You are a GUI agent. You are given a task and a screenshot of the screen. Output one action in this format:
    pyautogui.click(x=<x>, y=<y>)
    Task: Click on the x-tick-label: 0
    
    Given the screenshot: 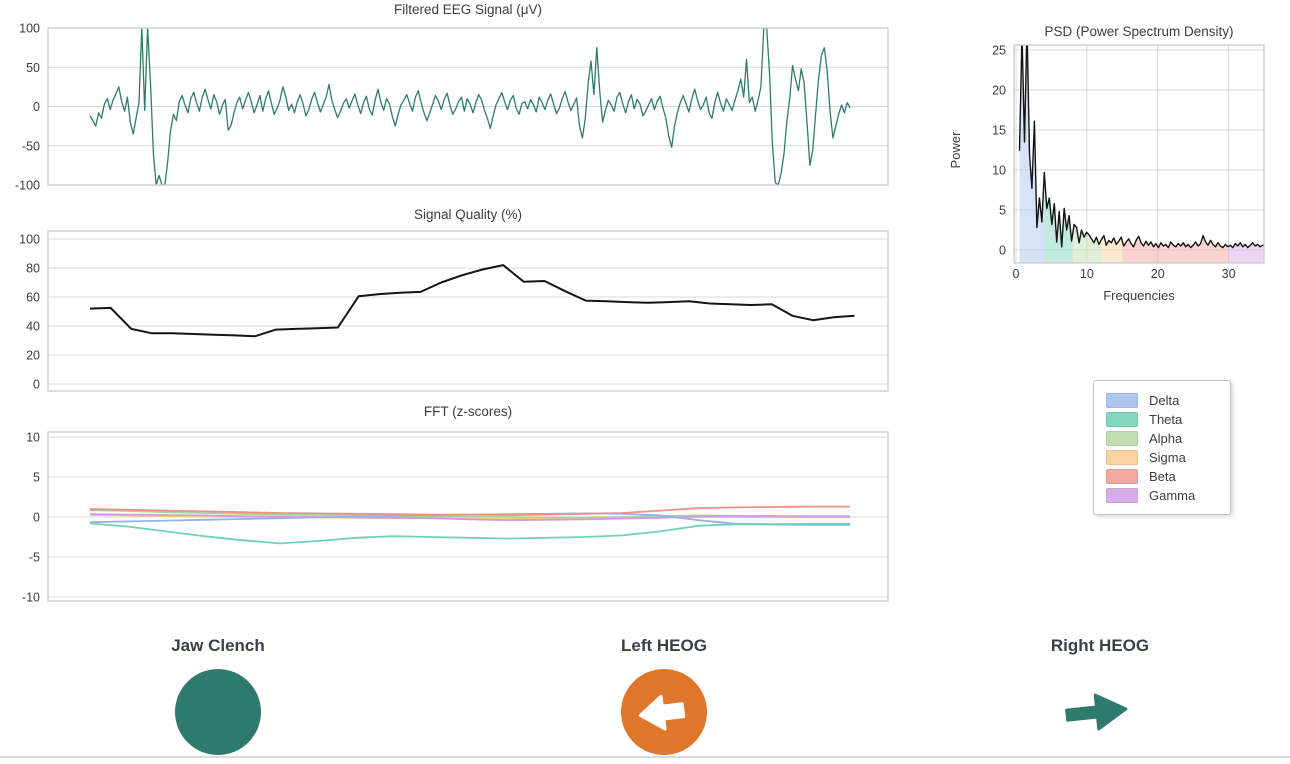 What is the action you would take?
    pyautogui.click(x=1016, y=274)
    